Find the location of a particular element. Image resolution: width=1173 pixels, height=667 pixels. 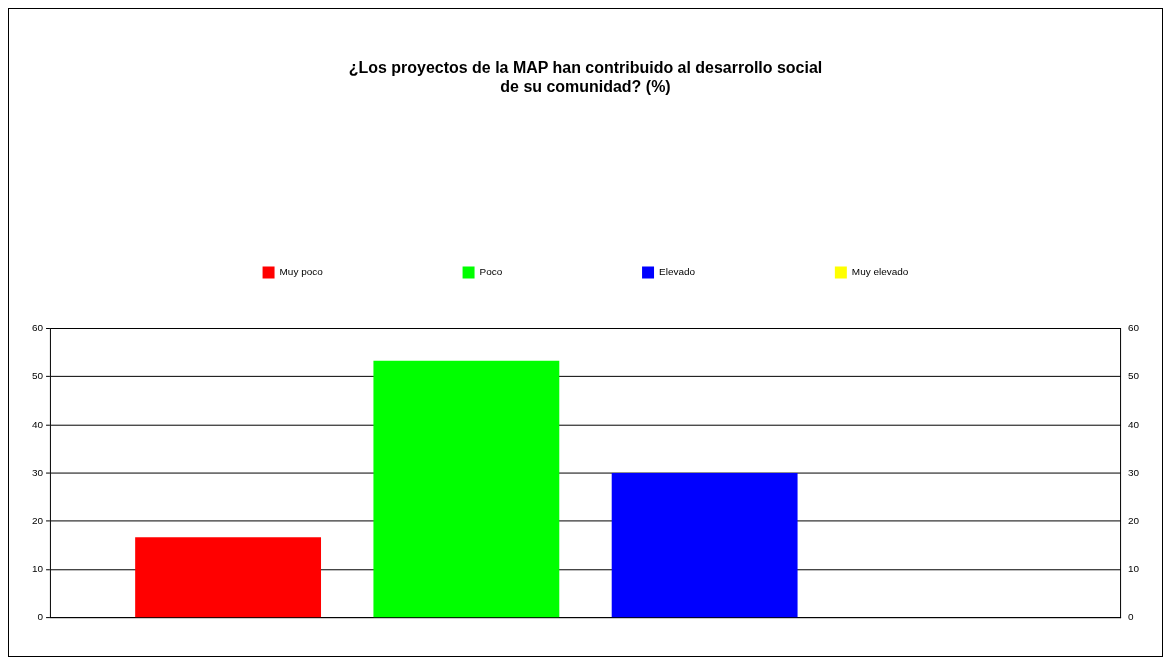

y-tick-label: 60 is located at coordinates (37, 328).